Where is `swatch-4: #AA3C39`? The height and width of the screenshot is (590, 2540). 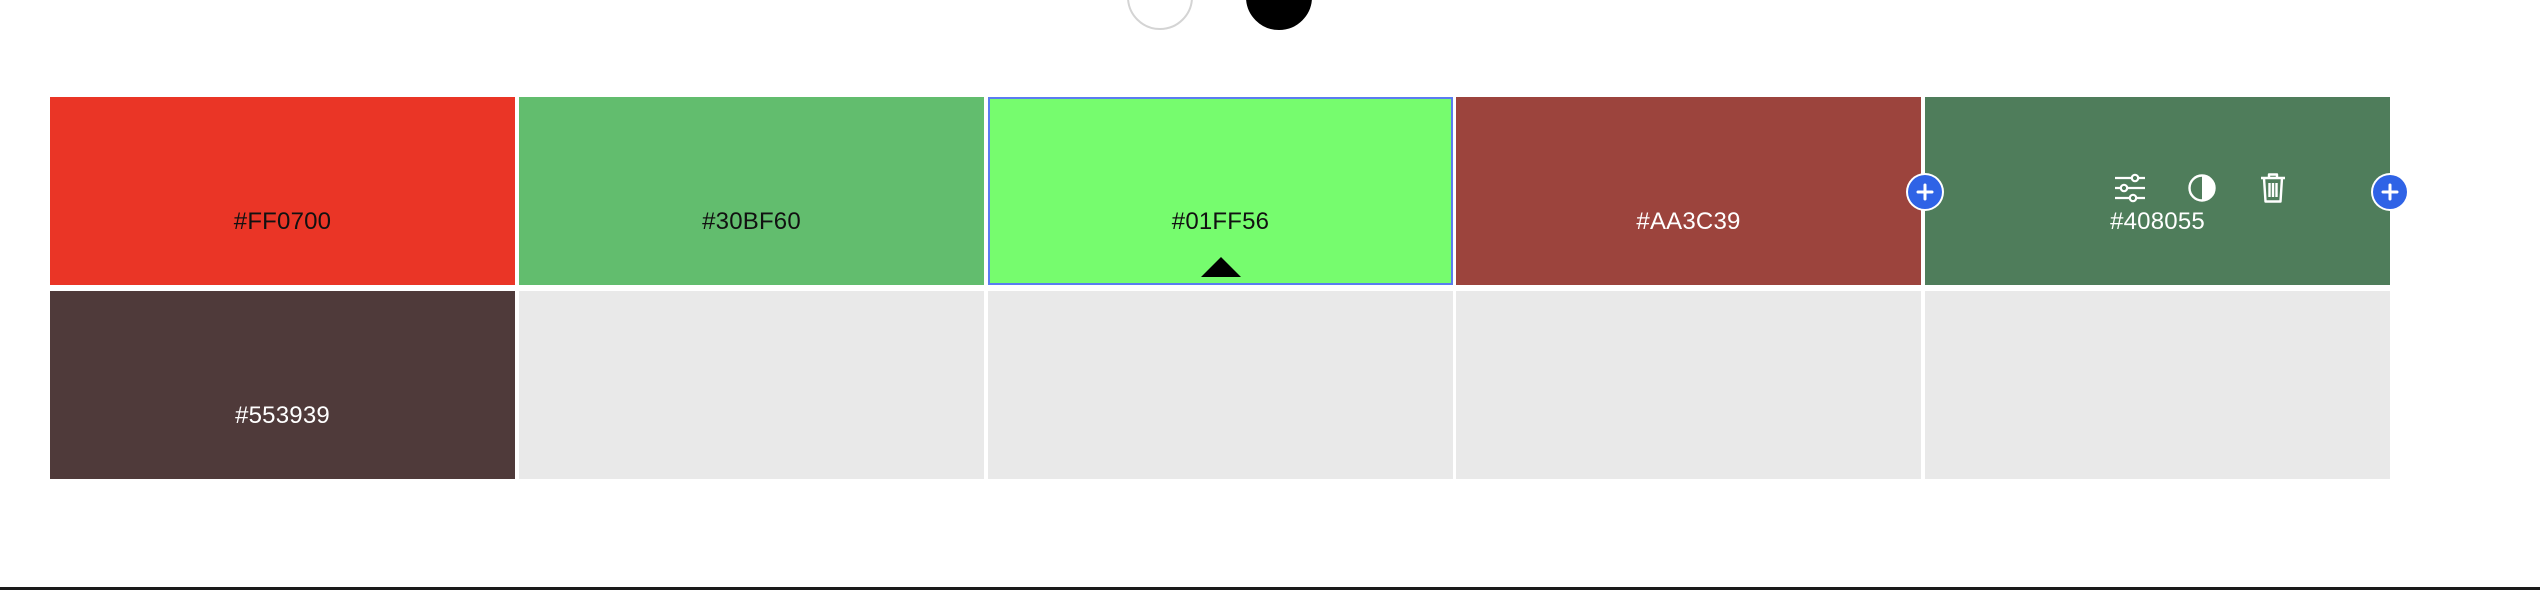
swatch-4: #AA3C39 is located at coordinates (1688, 191).